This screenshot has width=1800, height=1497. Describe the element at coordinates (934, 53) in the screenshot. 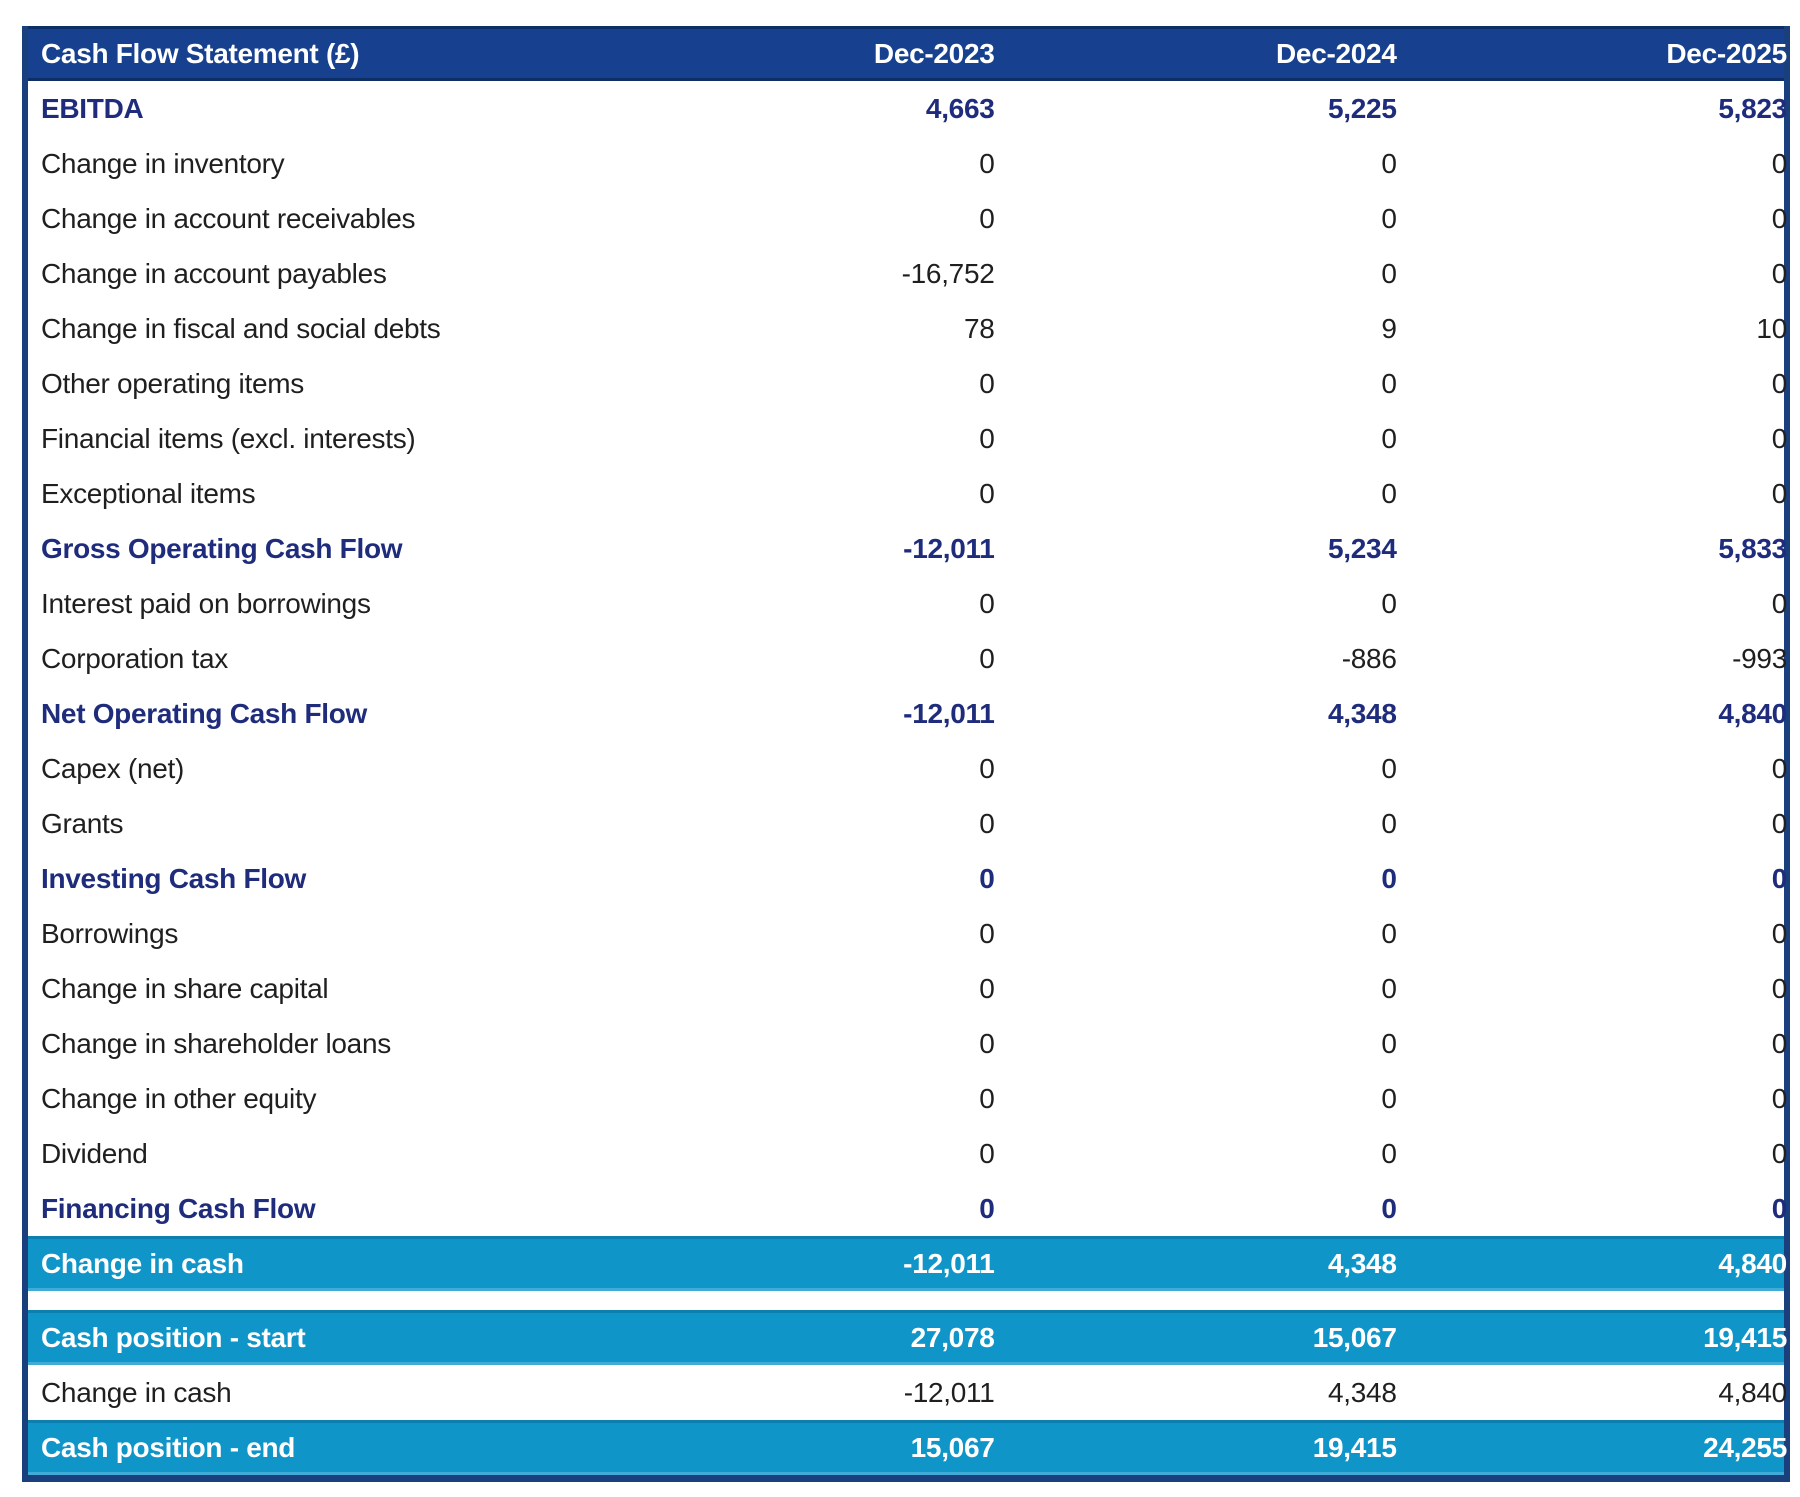

I see `column-header-dec-2023: Dec-2023` at that location.